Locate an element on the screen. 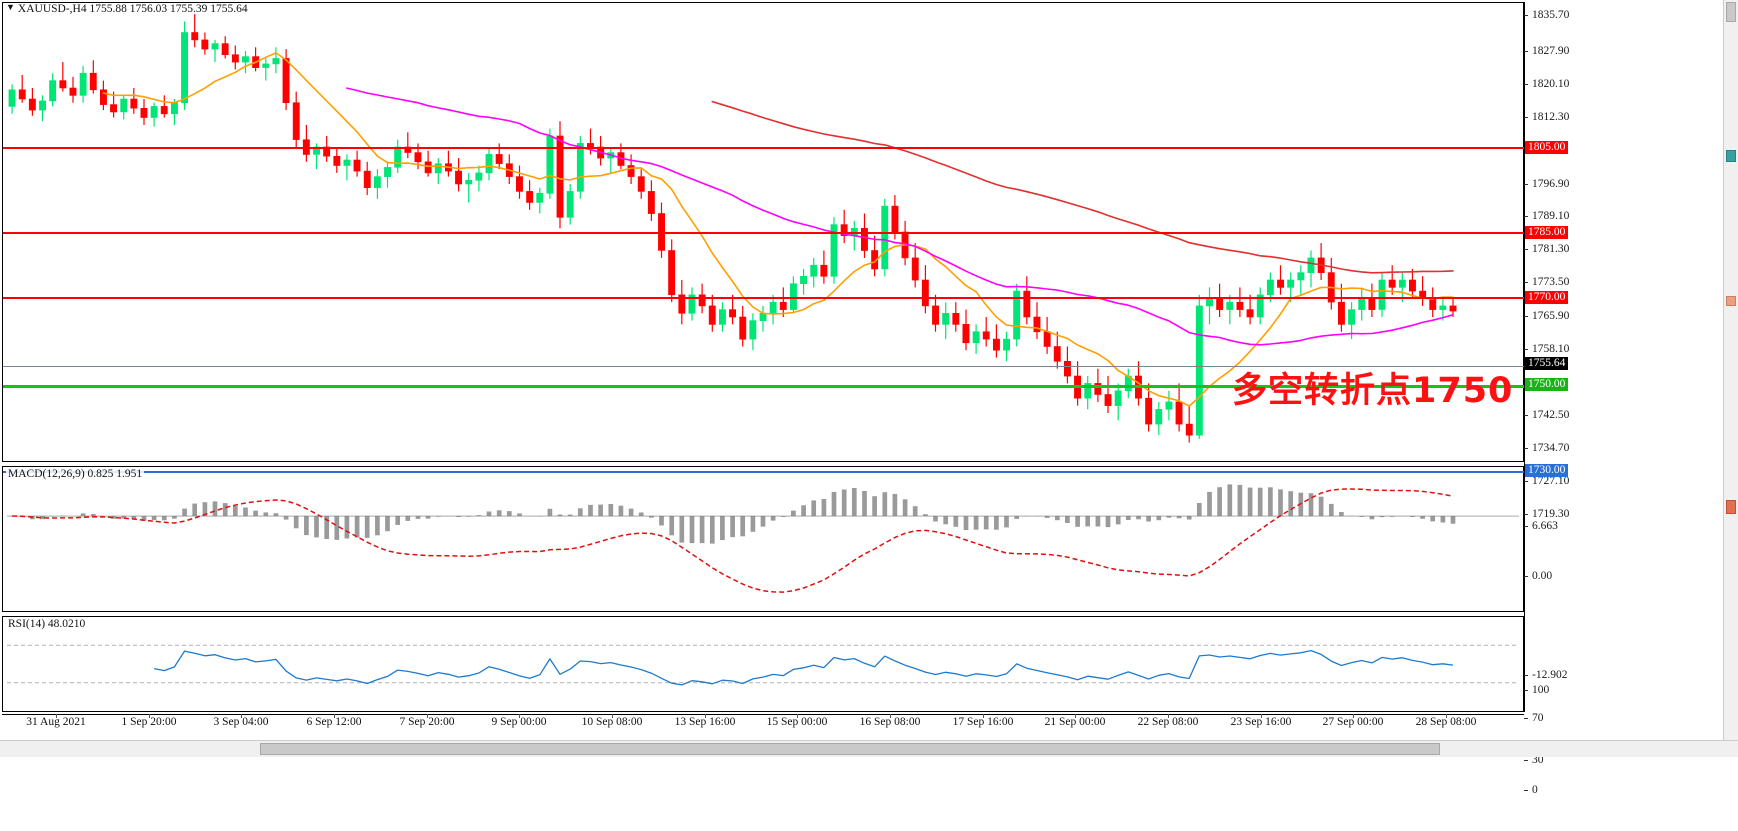 The image size is (1738, 831). vertical-scrollbar is located at coordinates (1730, 370).